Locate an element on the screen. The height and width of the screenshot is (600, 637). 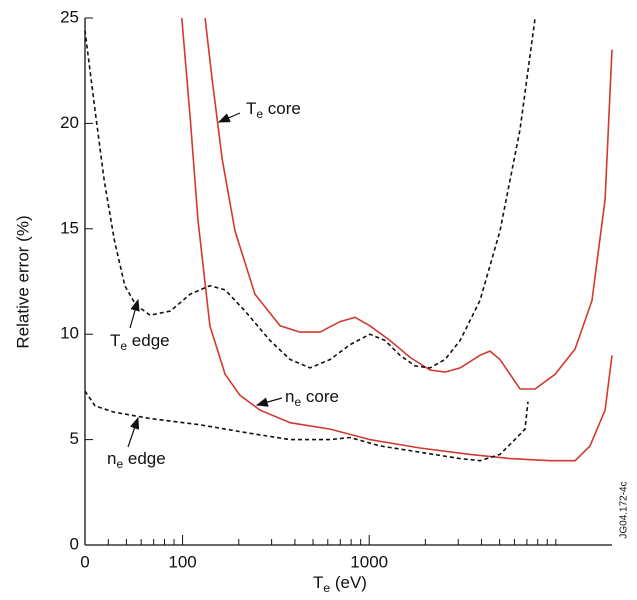
label: ne edge is located at coordinates (136, 460).